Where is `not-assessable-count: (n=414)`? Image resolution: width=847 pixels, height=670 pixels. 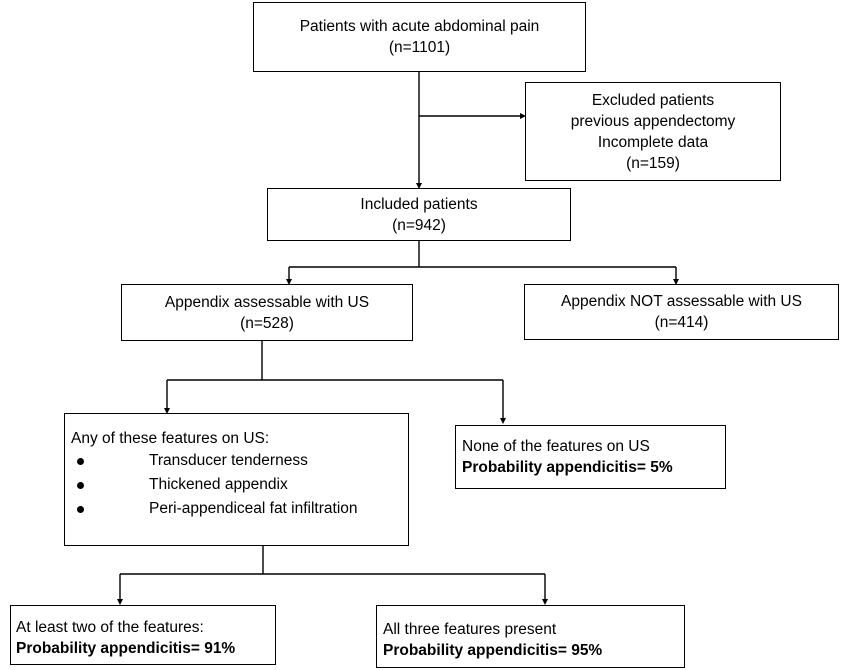 not-assessable-count: (n=414) is located at coordinates (681, 322).